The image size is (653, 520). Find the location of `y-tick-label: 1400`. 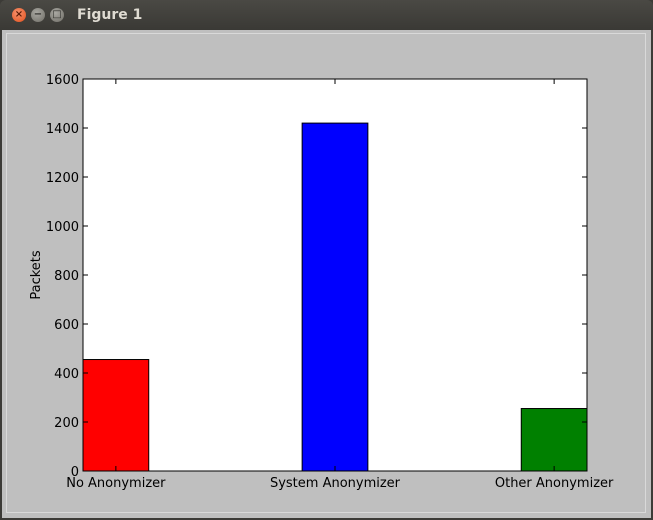

y-tick-label: 1400 is located at coordinates (62, 129).